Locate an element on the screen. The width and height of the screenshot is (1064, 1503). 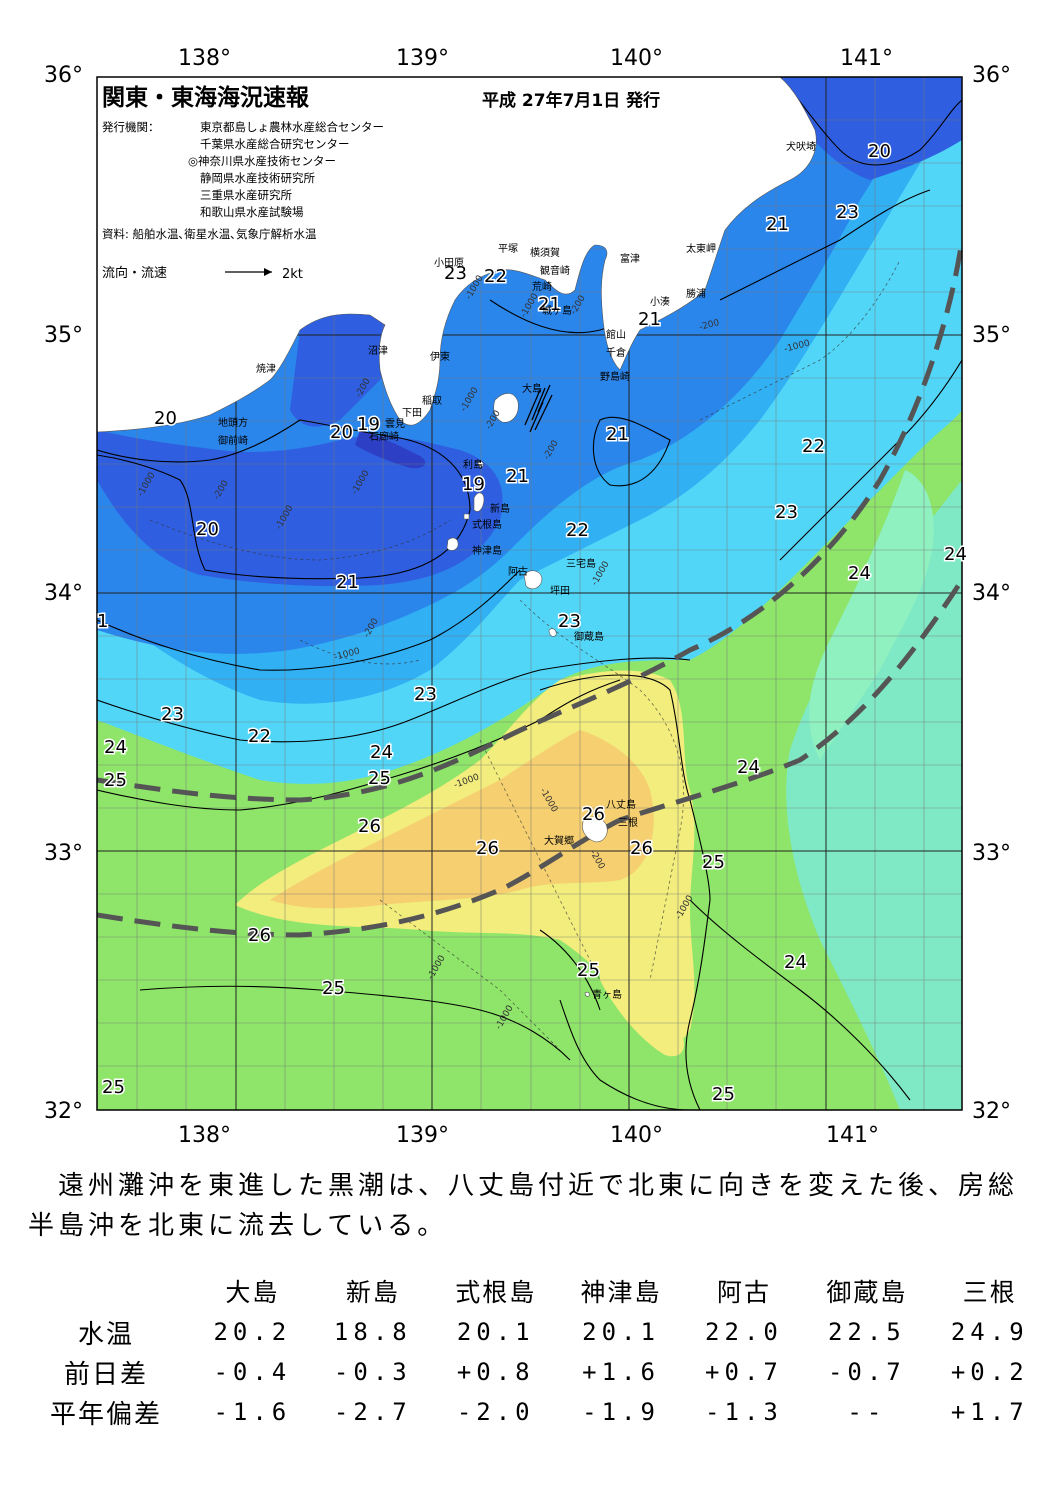
table-cell: -2.7 is located at coordinates (372, 1412).